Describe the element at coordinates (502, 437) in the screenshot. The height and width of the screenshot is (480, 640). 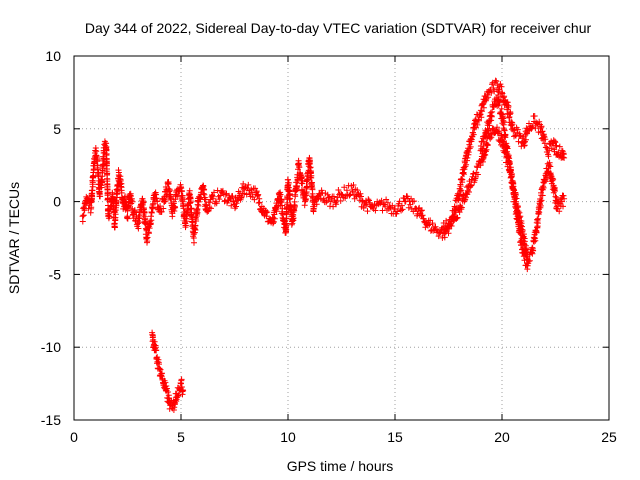
I see `x-tick-label: 20` at that location.